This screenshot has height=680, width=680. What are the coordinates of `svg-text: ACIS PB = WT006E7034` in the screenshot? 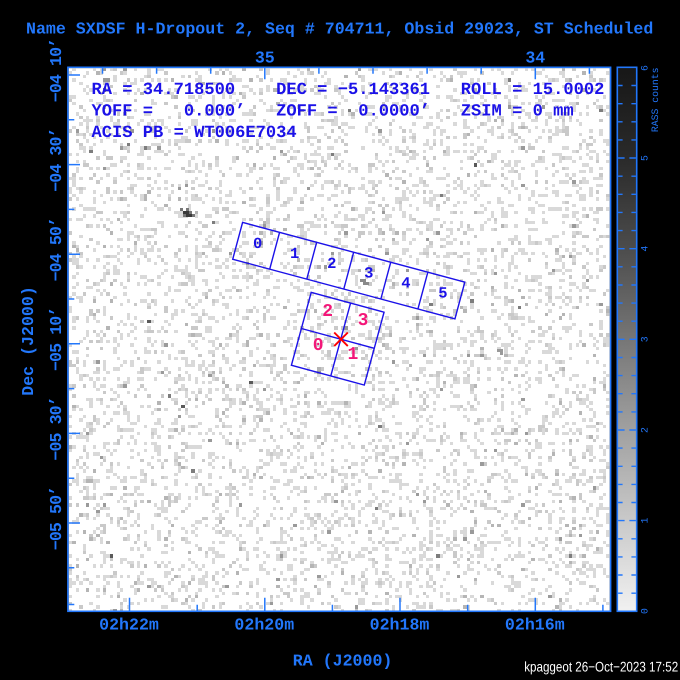 It's located at (194, 133).